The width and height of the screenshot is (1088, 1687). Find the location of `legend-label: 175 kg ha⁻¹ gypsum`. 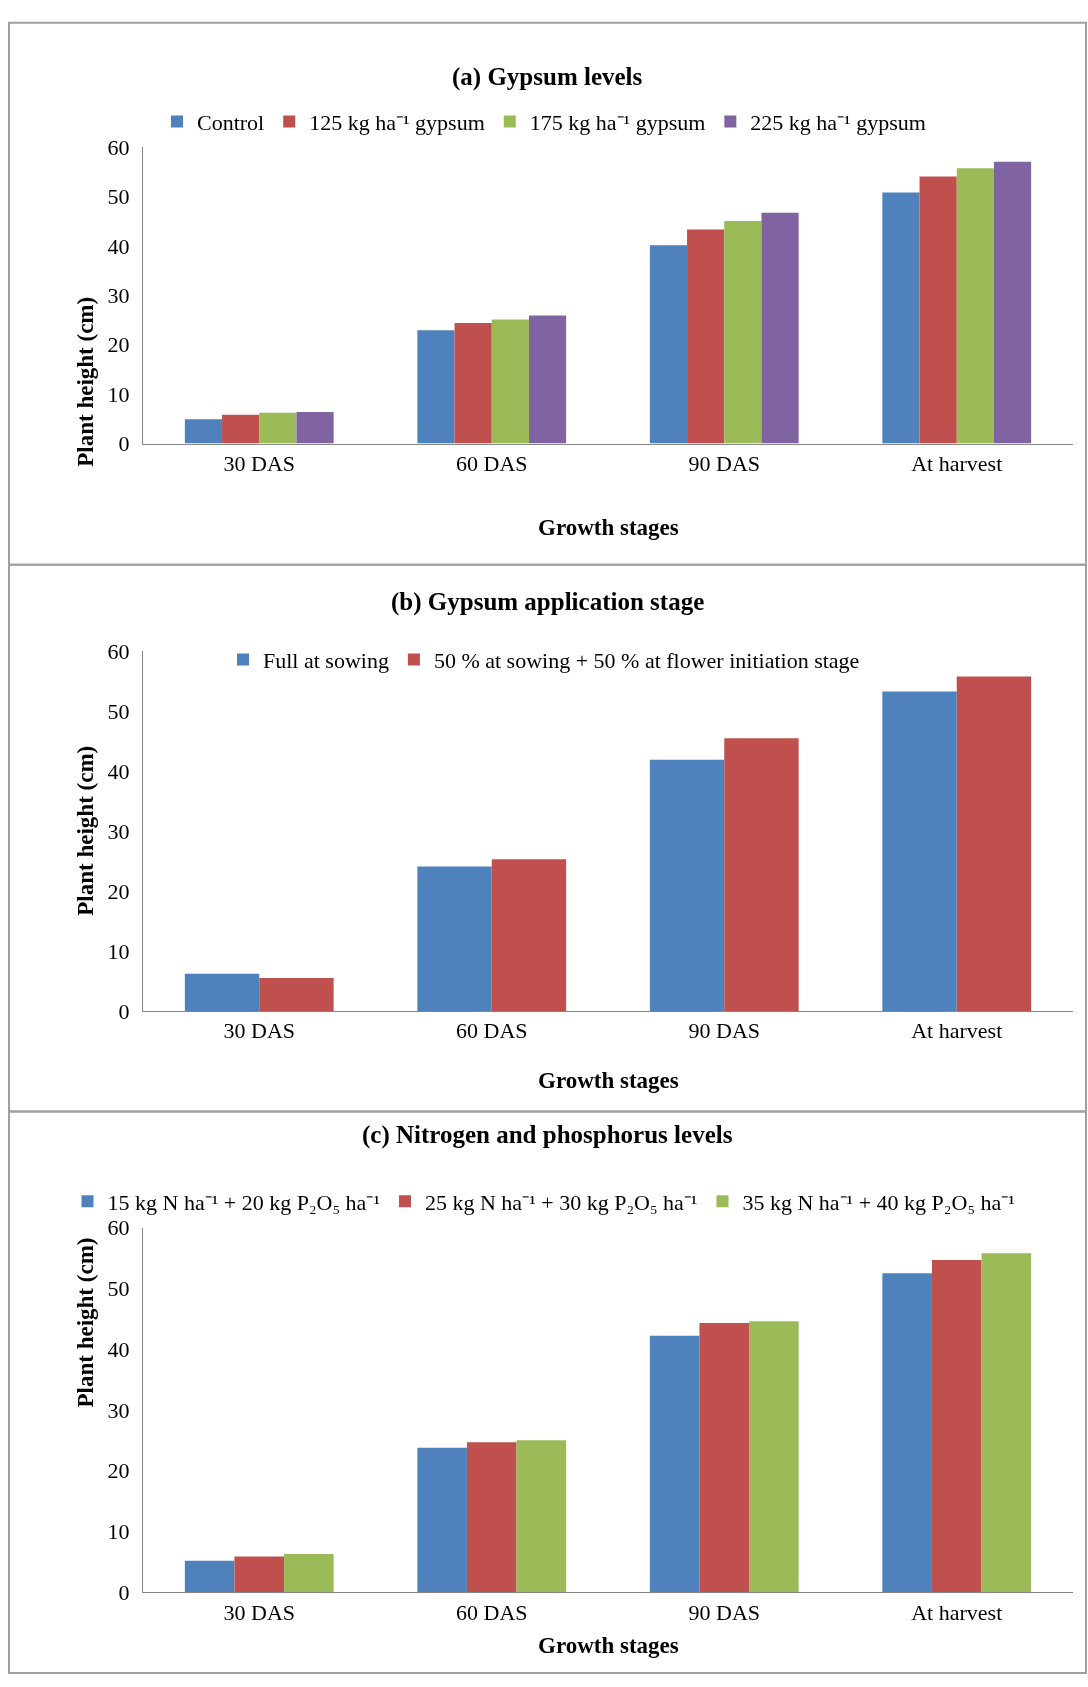

legend-label: 175 kg ha⁻¹ gypsum is located at coordinates (617, 123).